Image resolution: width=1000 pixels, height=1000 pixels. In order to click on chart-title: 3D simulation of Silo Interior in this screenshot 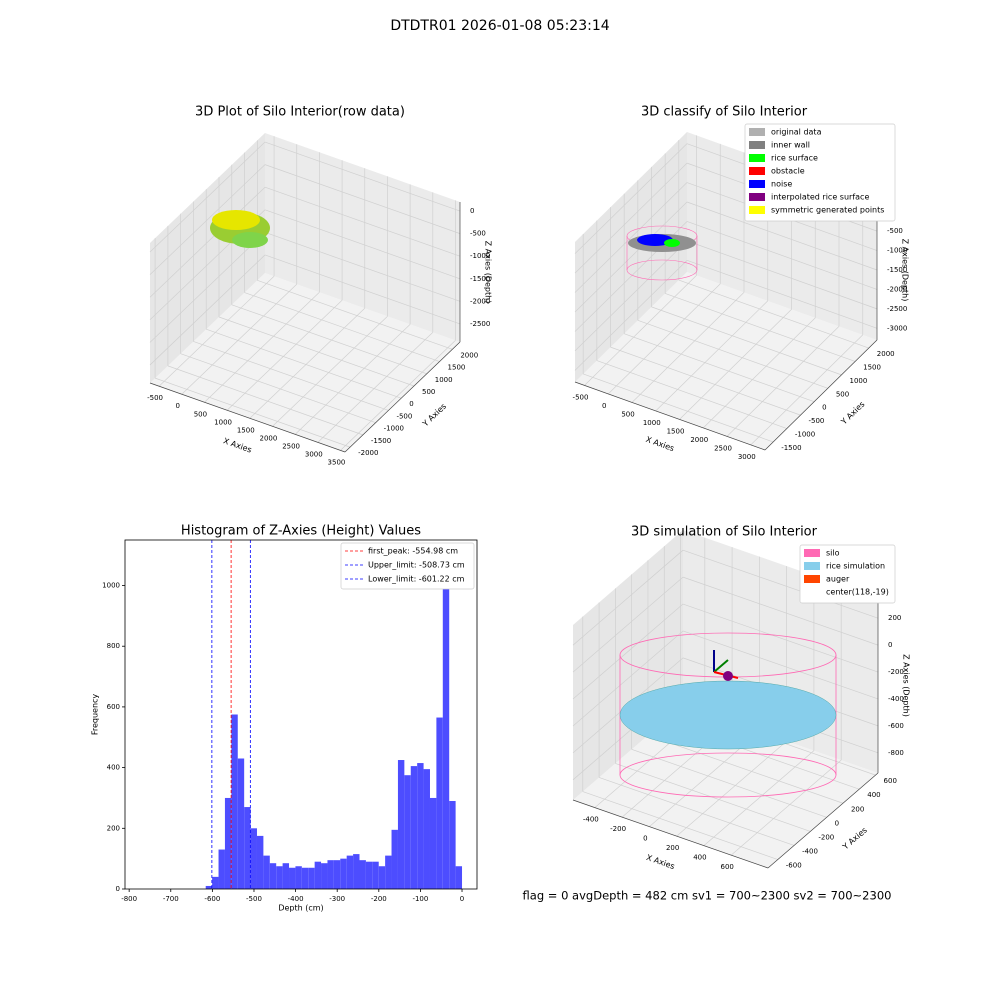, I will do `click(724, 532)`.